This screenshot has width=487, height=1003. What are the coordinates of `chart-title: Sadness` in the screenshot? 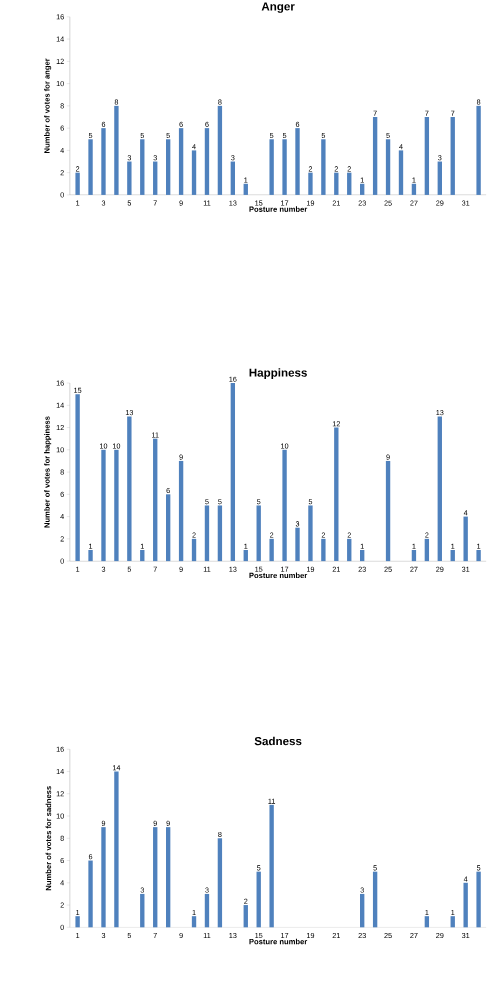 It's located at (278, 741).